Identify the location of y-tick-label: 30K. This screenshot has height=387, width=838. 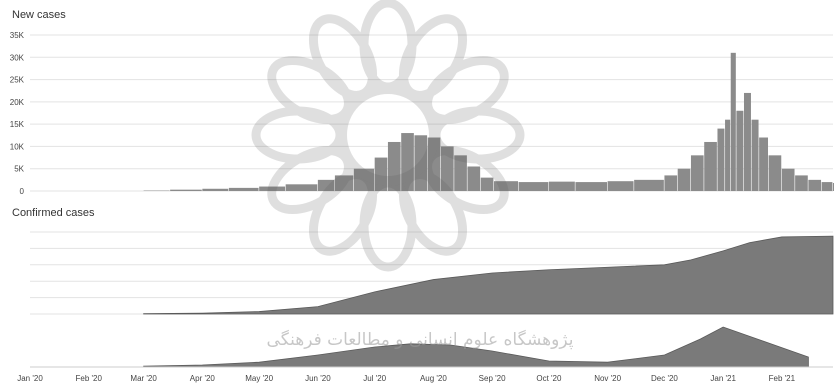
(17, 57).